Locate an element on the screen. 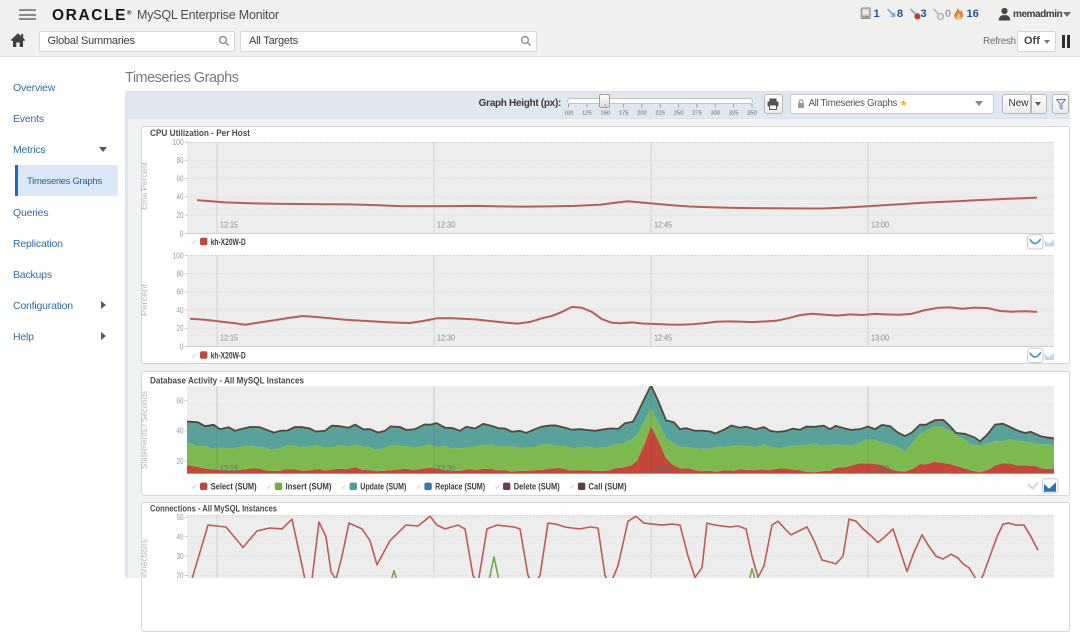 The height and width of the screenshot is (632, 1080). svg-text: 300 is located at coordinates (715, 114).